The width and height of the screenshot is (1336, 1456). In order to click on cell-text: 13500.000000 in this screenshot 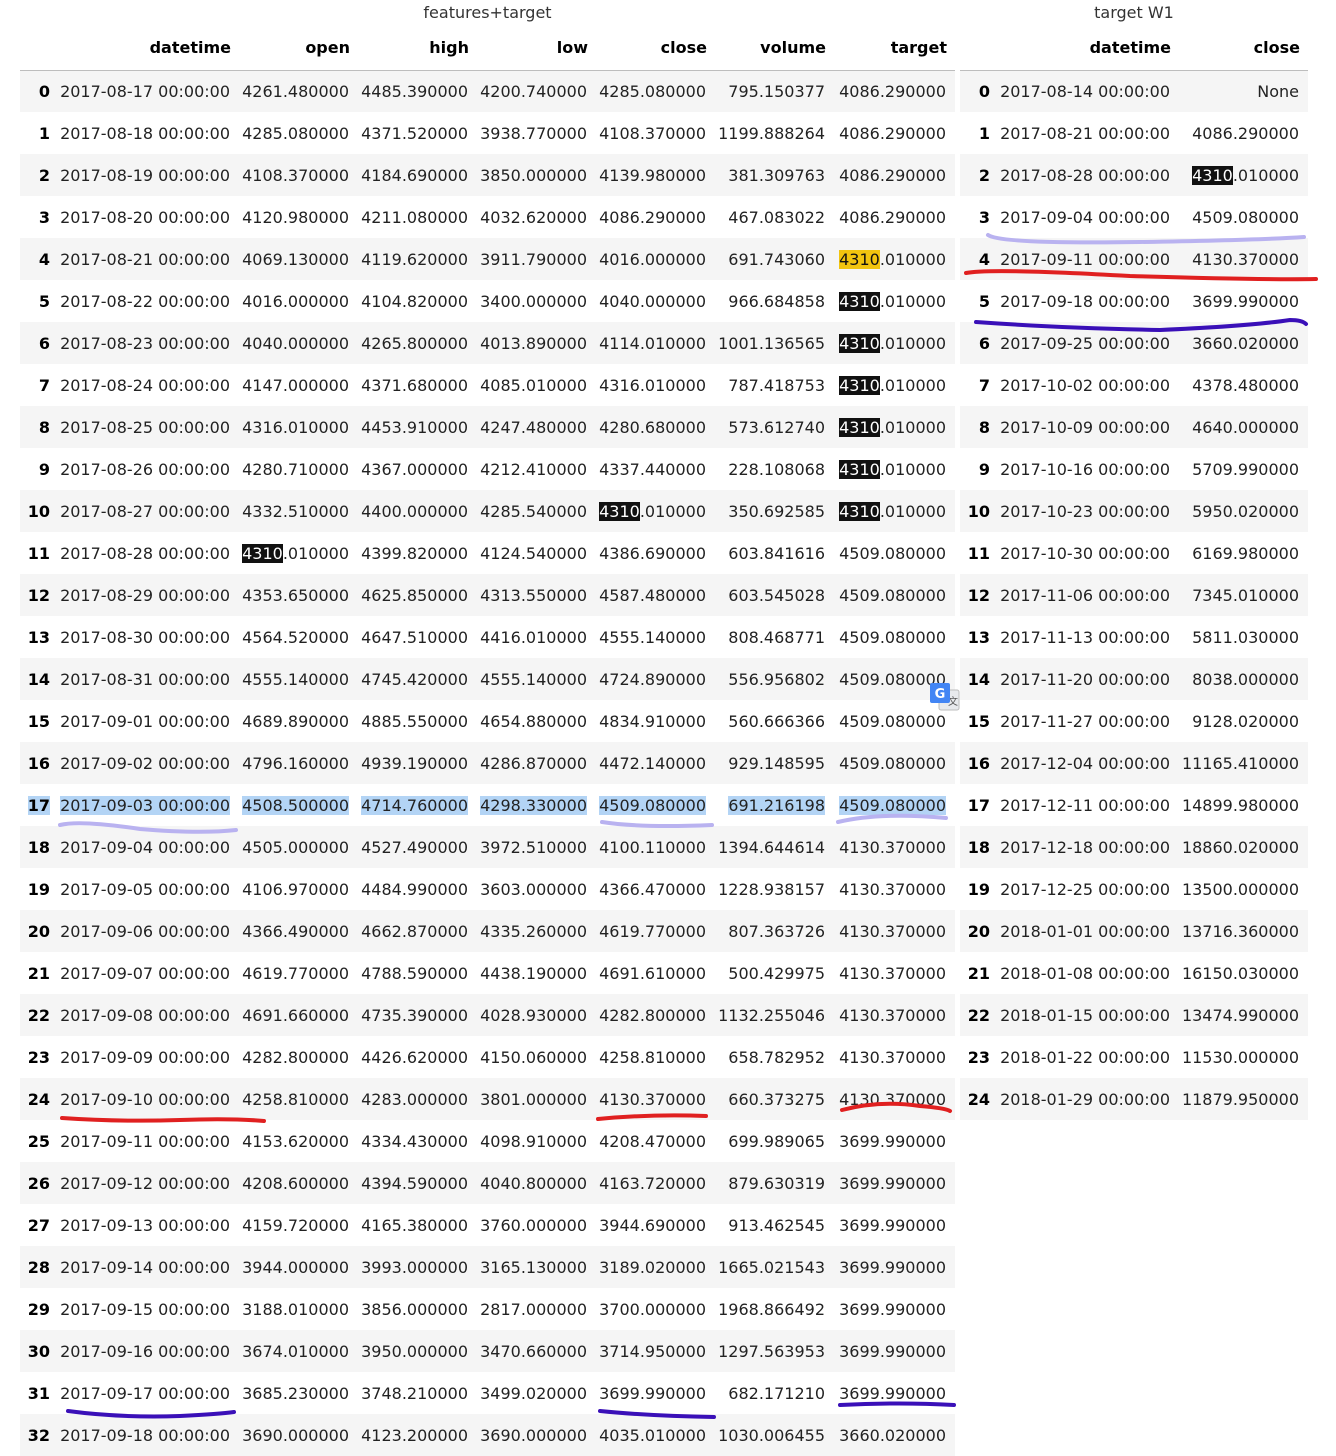, I will do `click(1240, 889)`.